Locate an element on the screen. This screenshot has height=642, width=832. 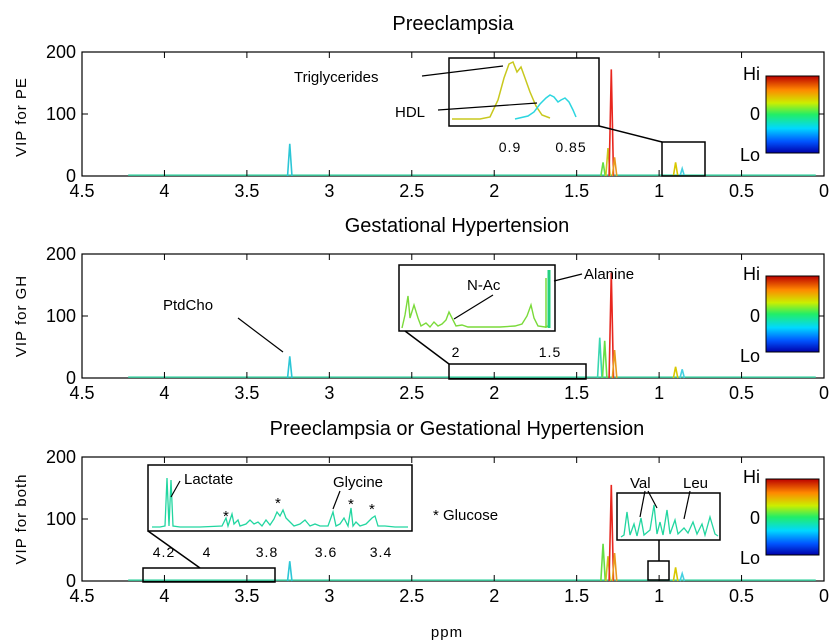
colorbar-hi-label: Hi is located at coordinates (751, 477).